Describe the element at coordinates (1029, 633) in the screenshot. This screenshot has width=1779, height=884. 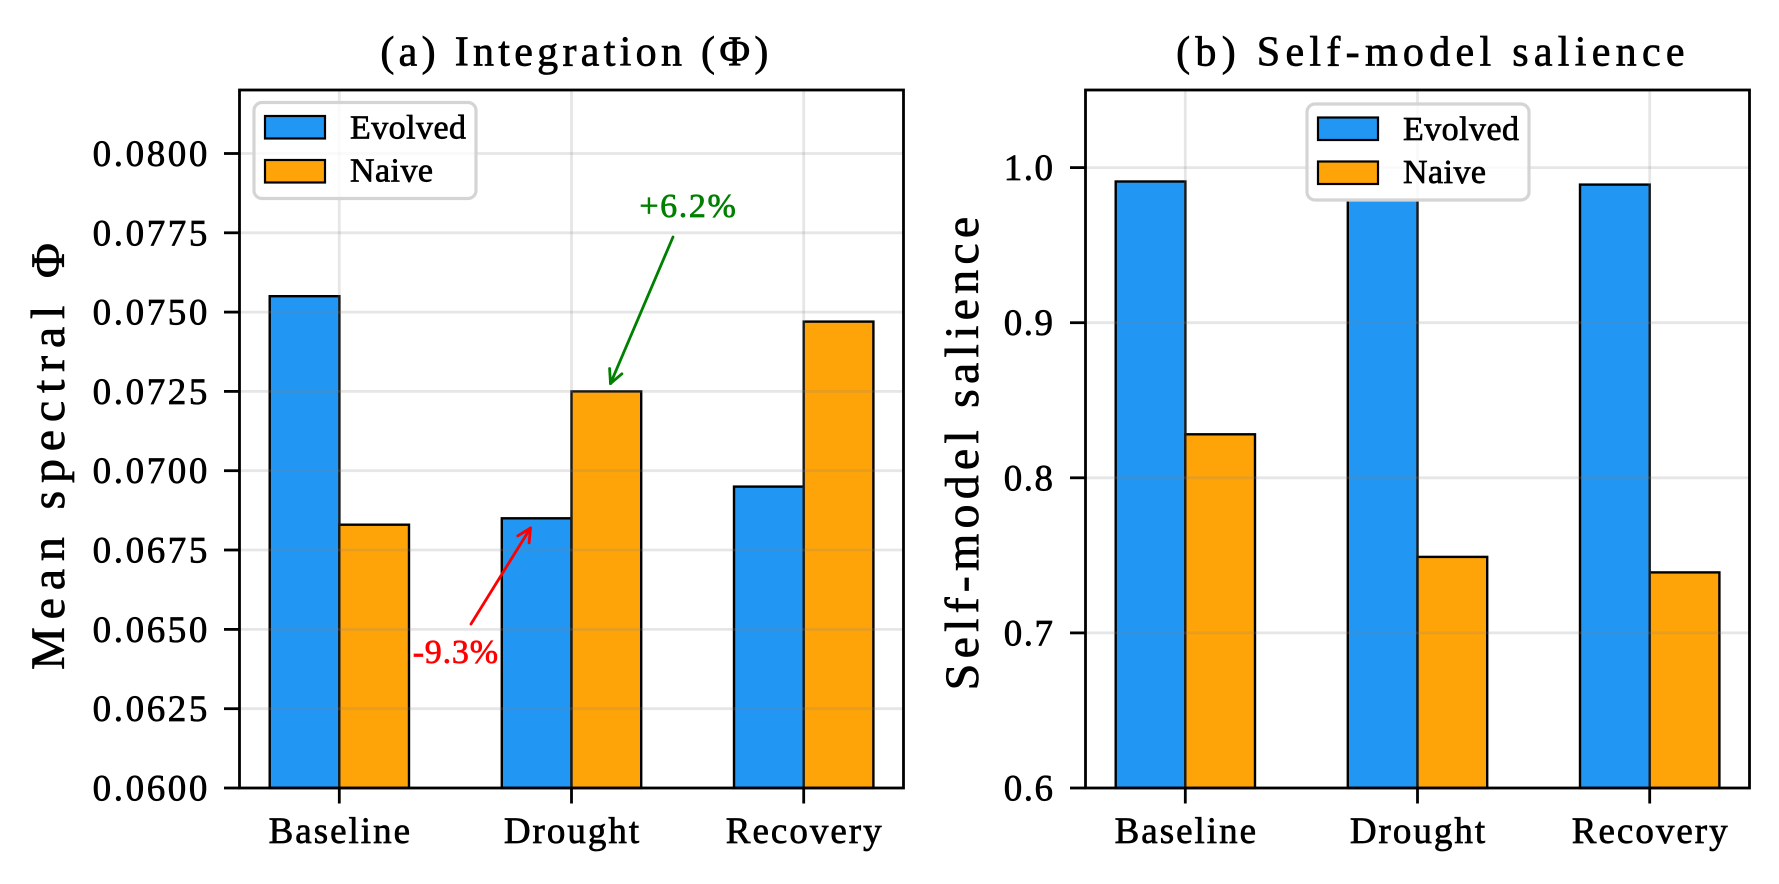
I see `svg-text: 0.7` at that location.